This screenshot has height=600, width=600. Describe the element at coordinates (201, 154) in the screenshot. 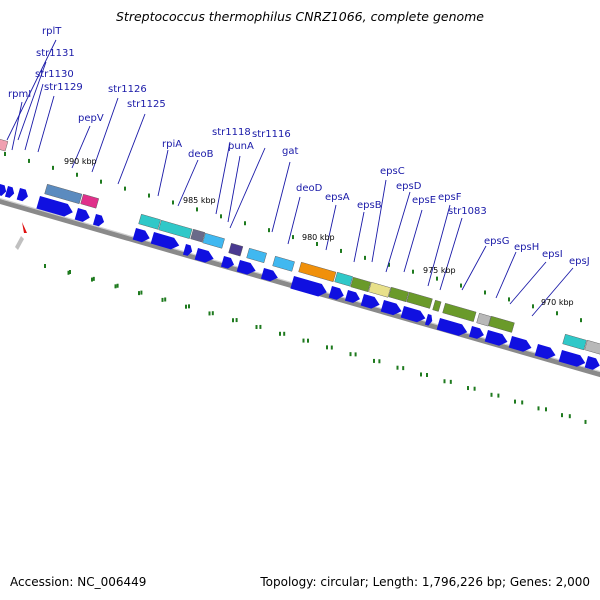

I see `gene-label-deob: deoB` at that location.